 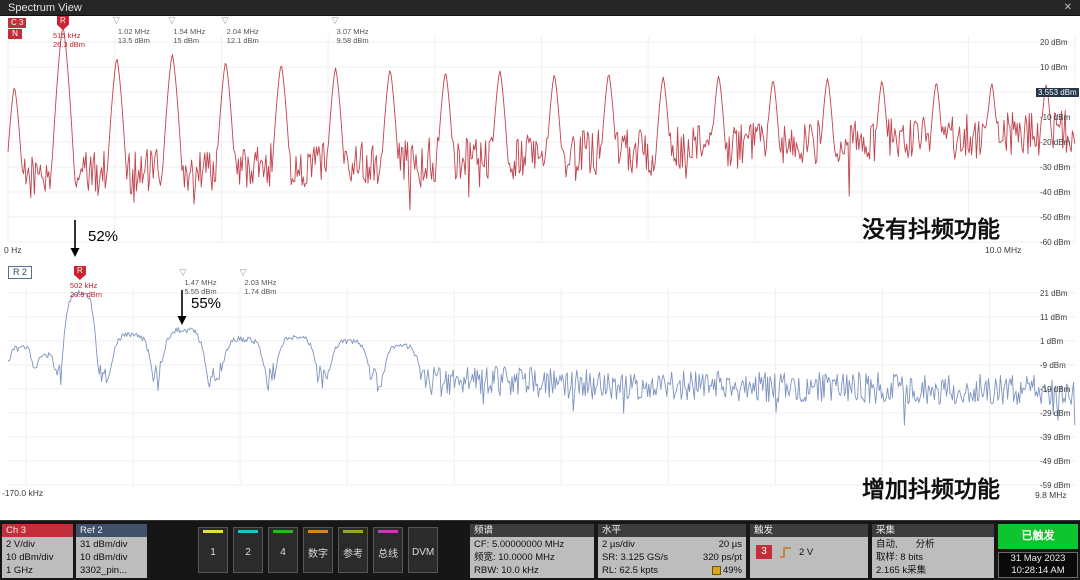 I want to click on time-label: 10:28:14 AM, so click(x=1038, y=570).